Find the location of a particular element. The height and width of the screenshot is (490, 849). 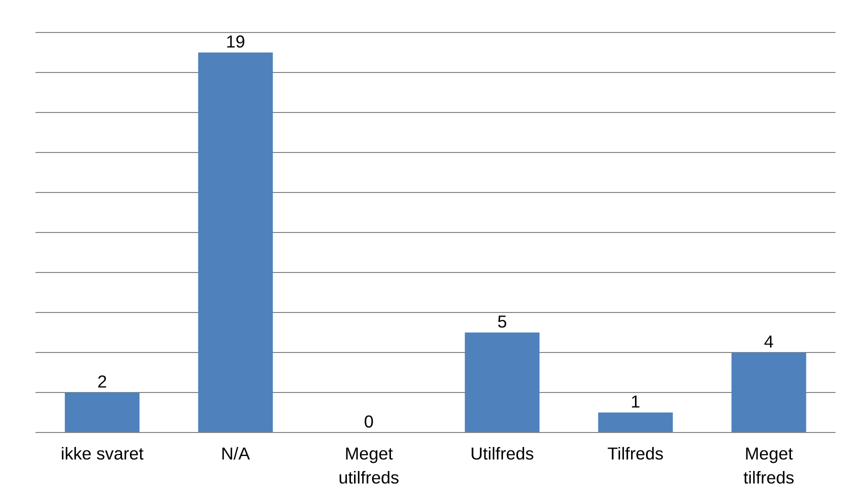

data-label: 1 is located at coordinates (635, 402).